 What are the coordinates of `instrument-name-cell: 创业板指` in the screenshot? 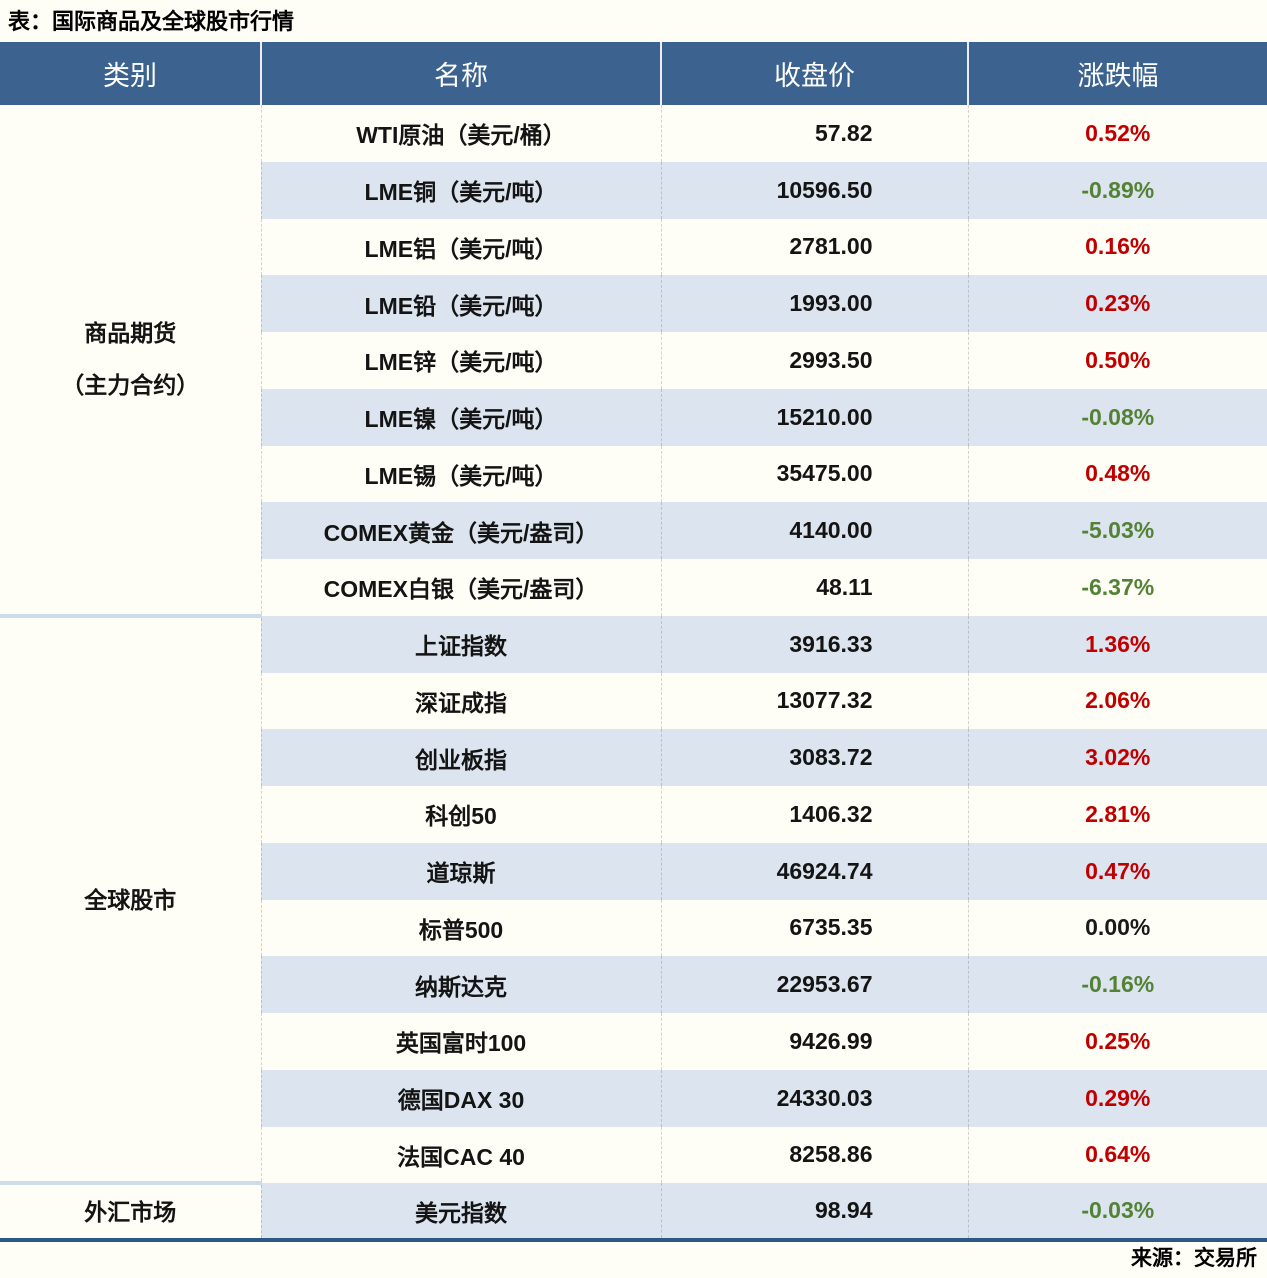 It's located at (460, 757).